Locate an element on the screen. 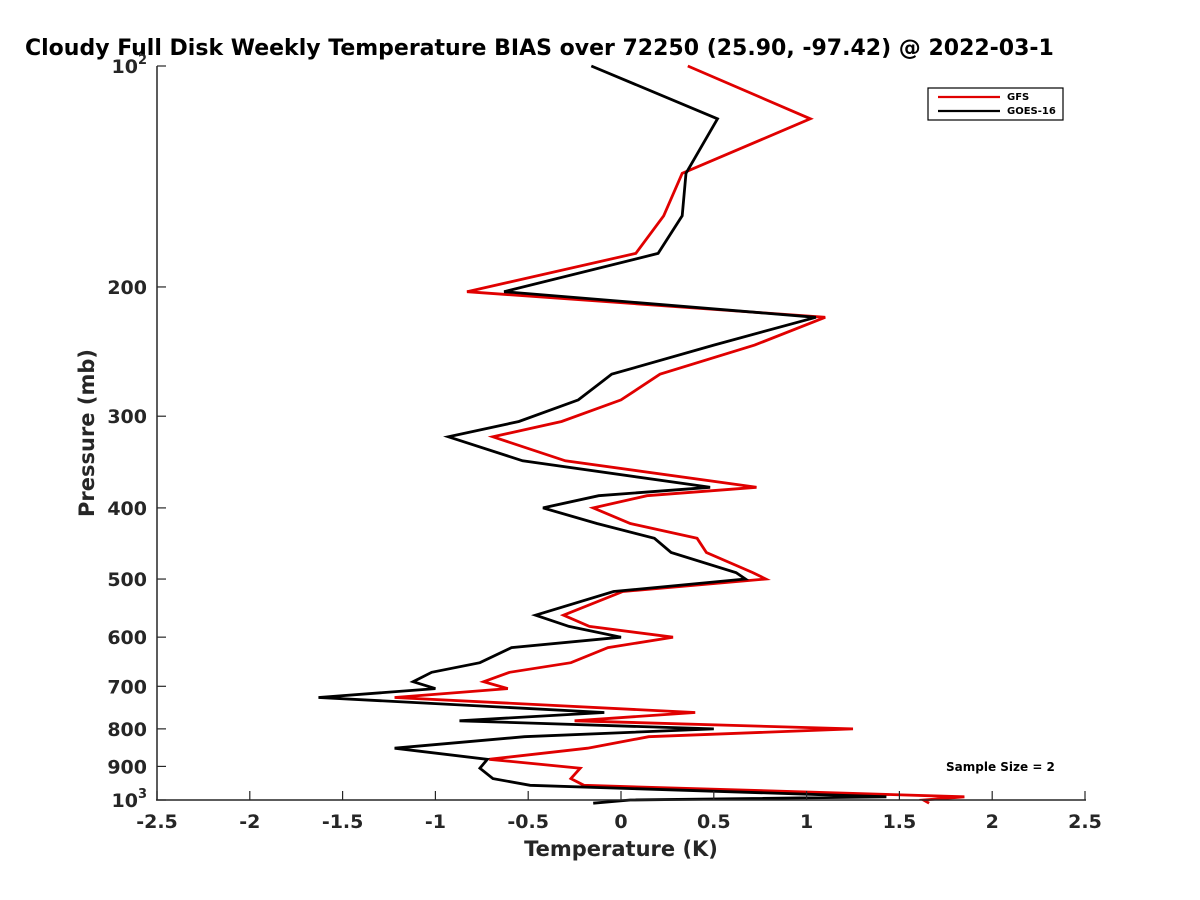 This screenshot has height=900, width=1200. sample-size-annotation: Sample Size = 2 is located at coordinates (1000, 767).